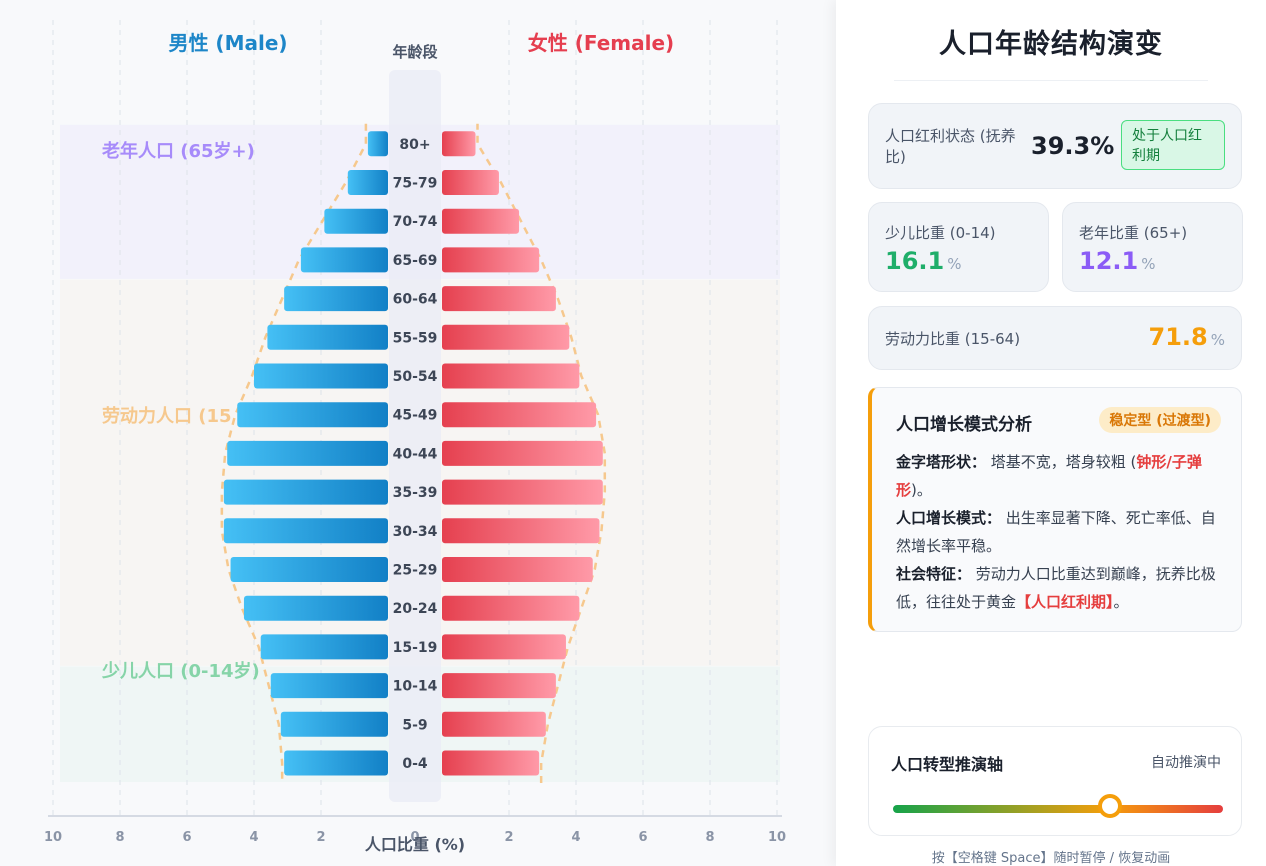 This screenshot has width=1266, height=866. What do you see at coordinates (1051, 858) in the screenshot?
I see `keyboard-hint: 按【空格键 Space】随时暂停 / 恢复动画` at bounding box center [1051, 858].